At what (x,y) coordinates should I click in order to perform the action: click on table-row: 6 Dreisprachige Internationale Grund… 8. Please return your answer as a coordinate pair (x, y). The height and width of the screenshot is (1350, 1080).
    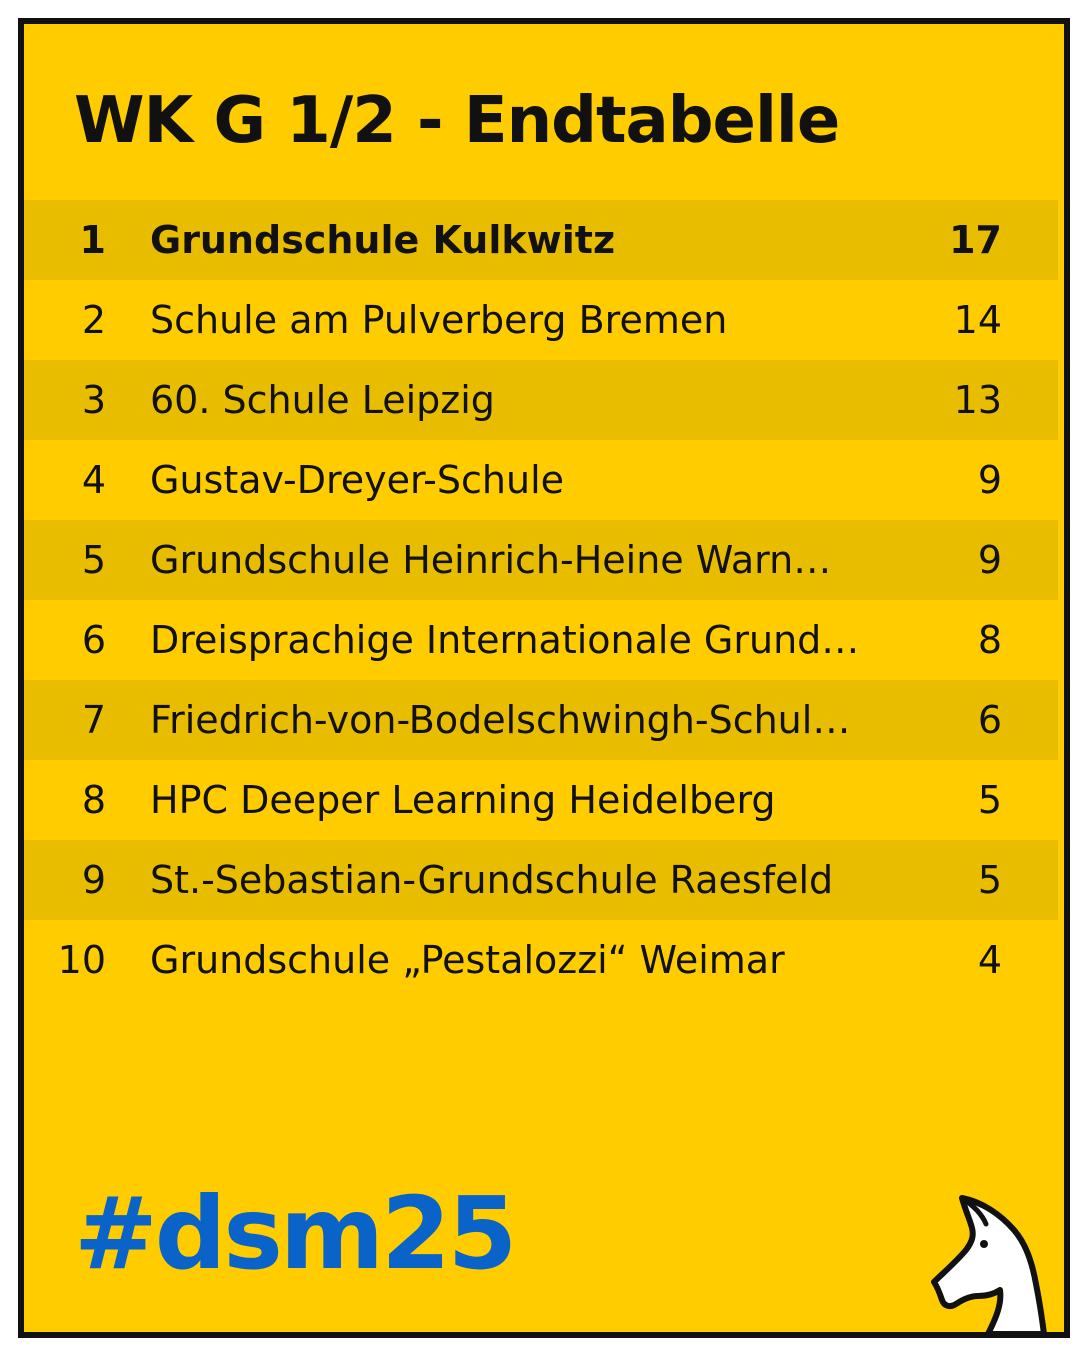
    Looking at the image, I should click on (541, 640).